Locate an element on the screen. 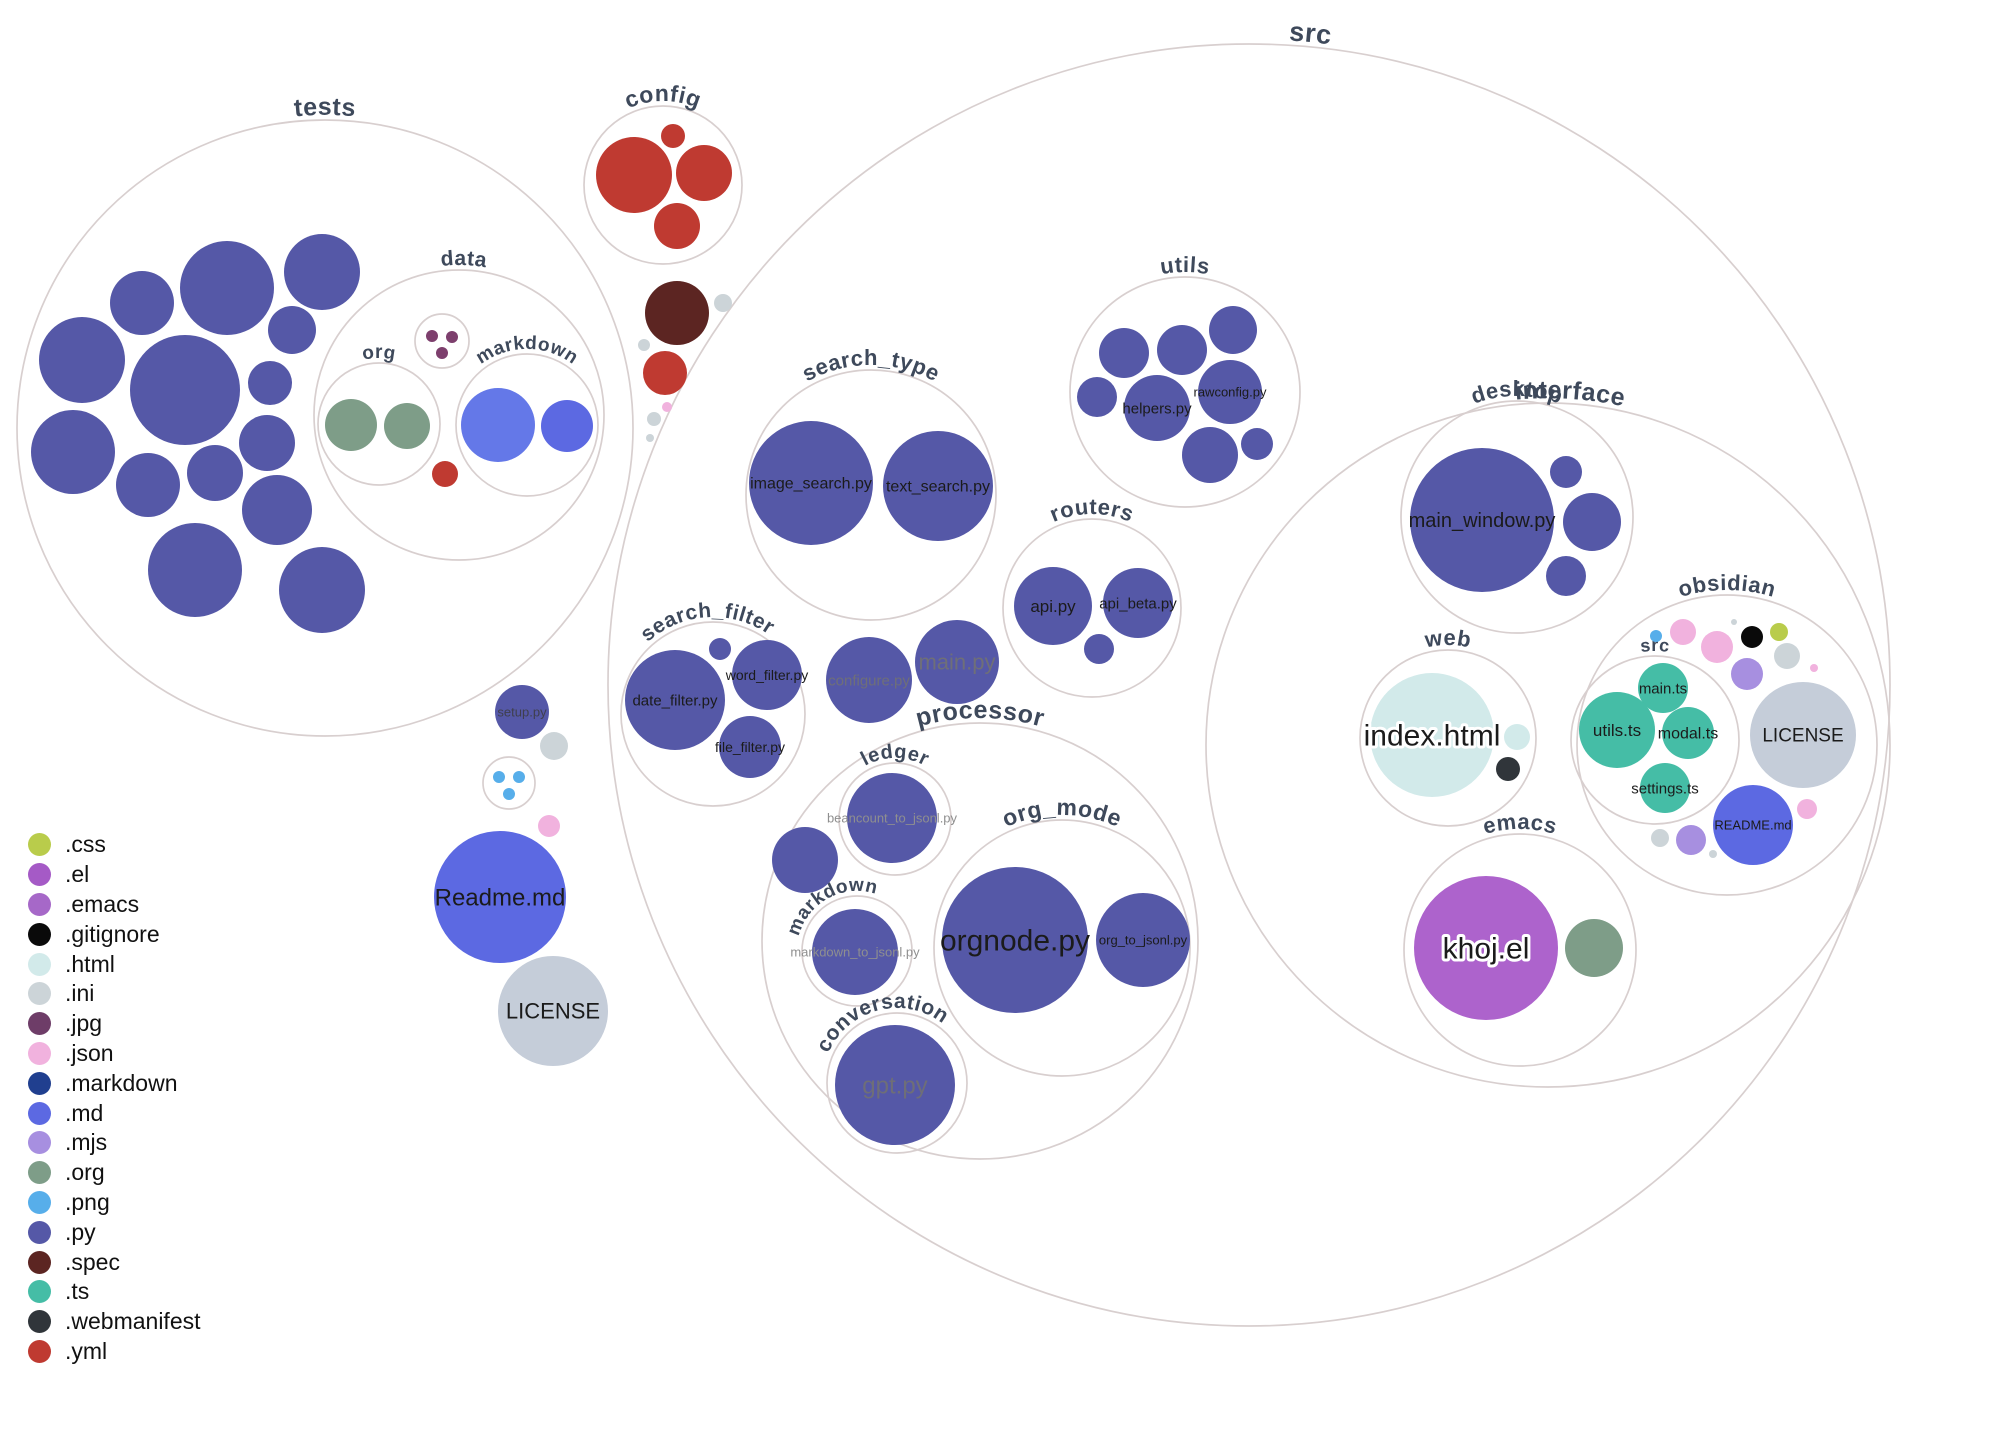 Image resolution: width=1995 pixels, height=1451 pixels. dir-circle-org_mode is located at coordinates (1062, 948).